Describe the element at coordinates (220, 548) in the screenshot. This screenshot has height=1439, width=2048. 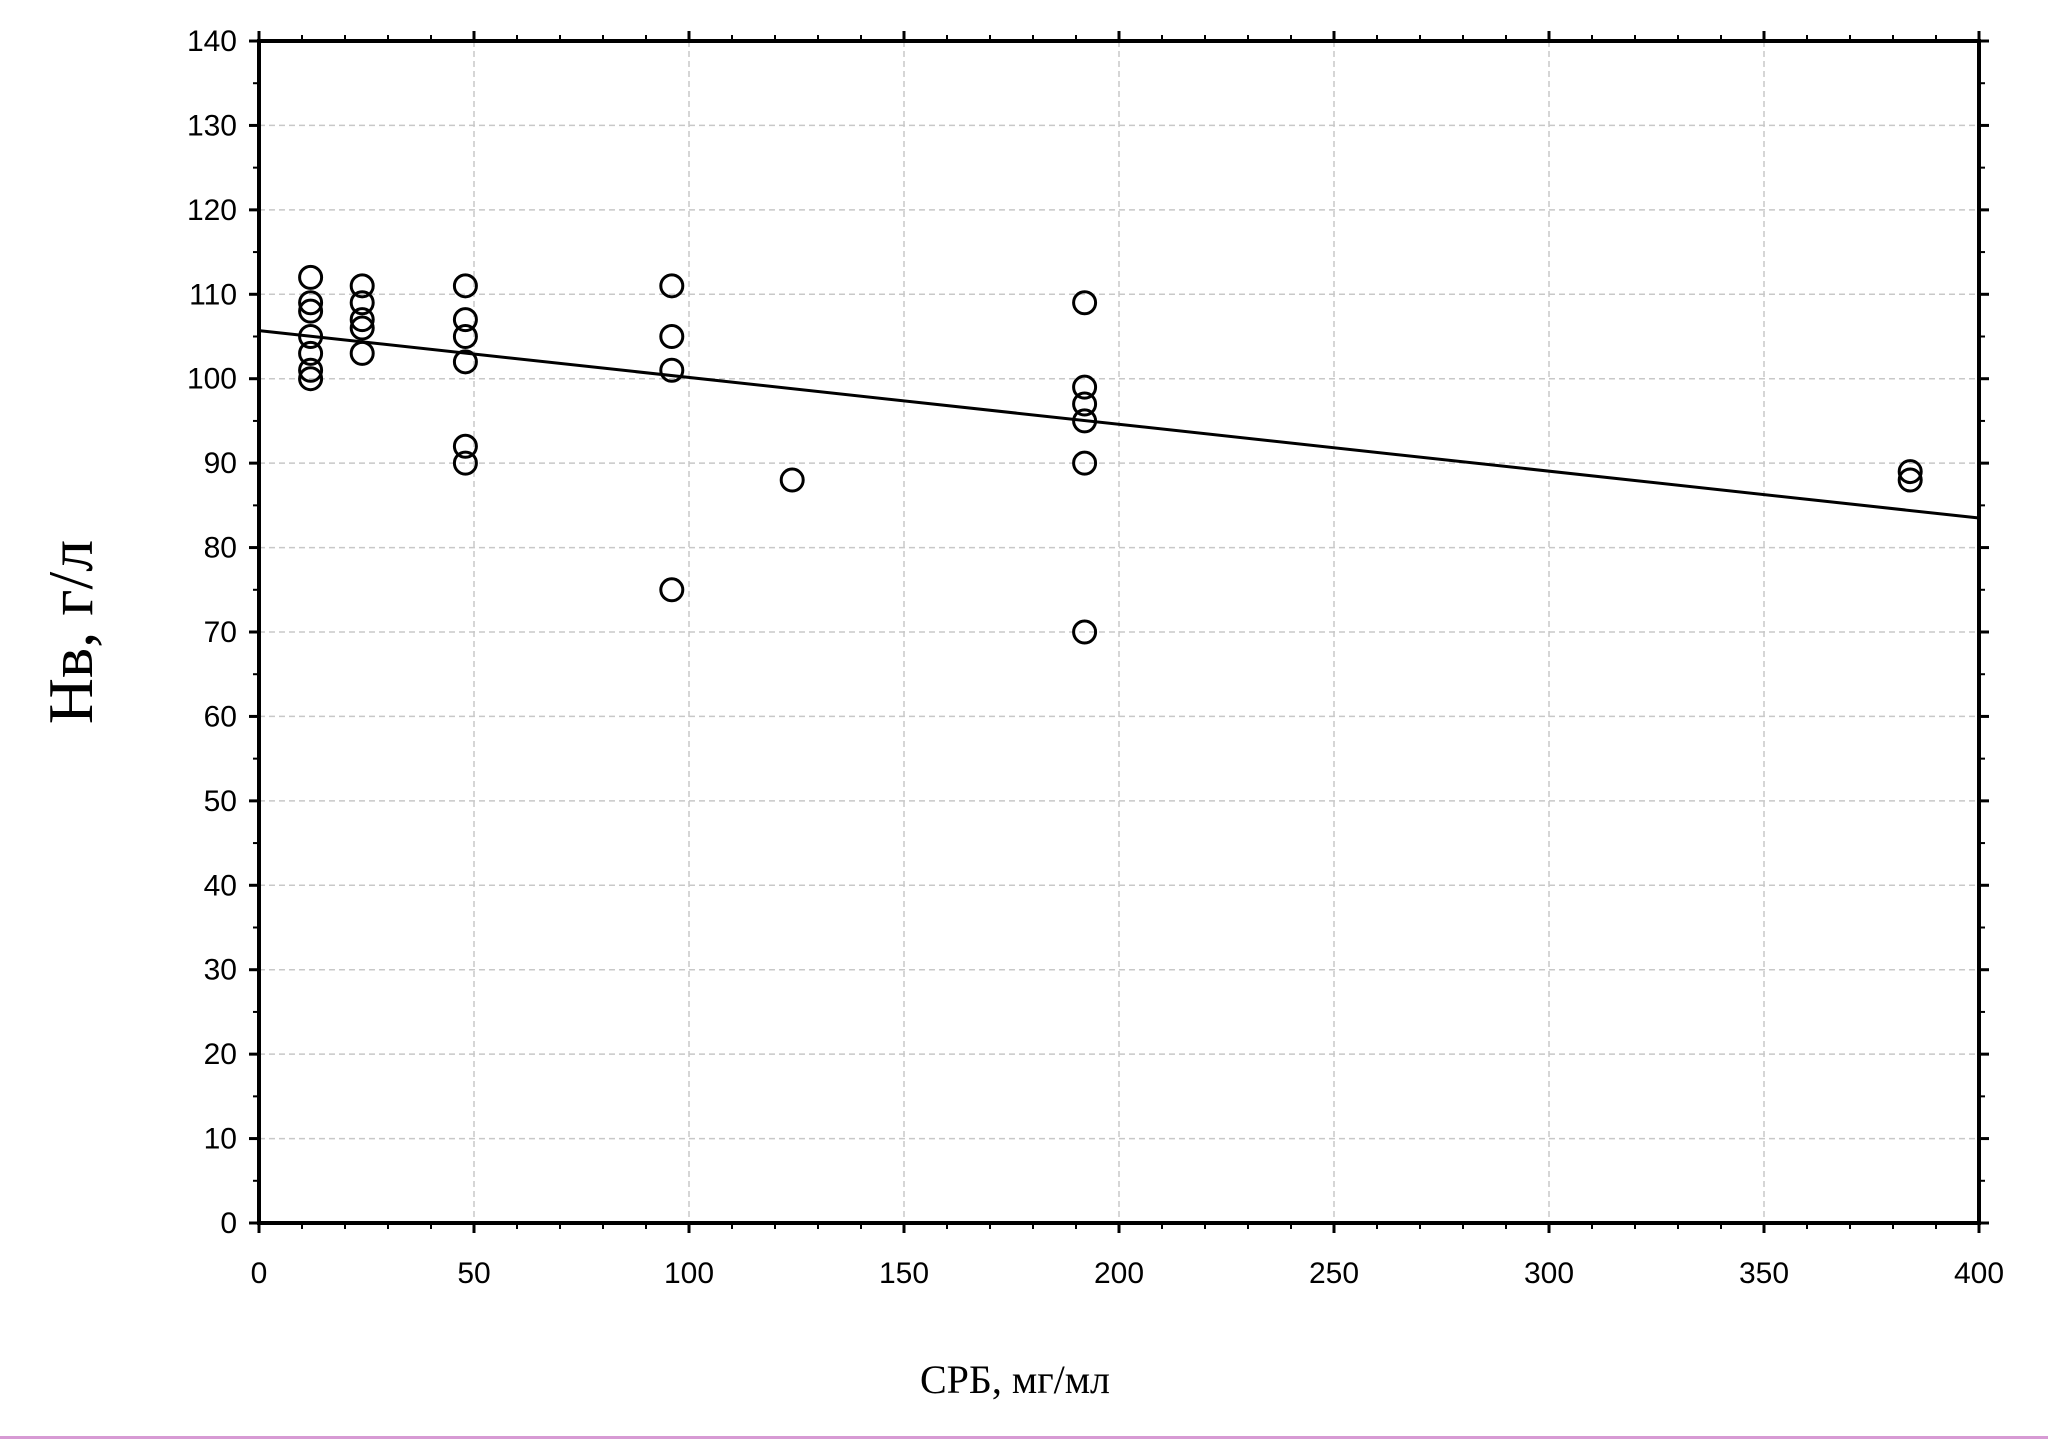
I see `y-tick-label: 80` at that location.